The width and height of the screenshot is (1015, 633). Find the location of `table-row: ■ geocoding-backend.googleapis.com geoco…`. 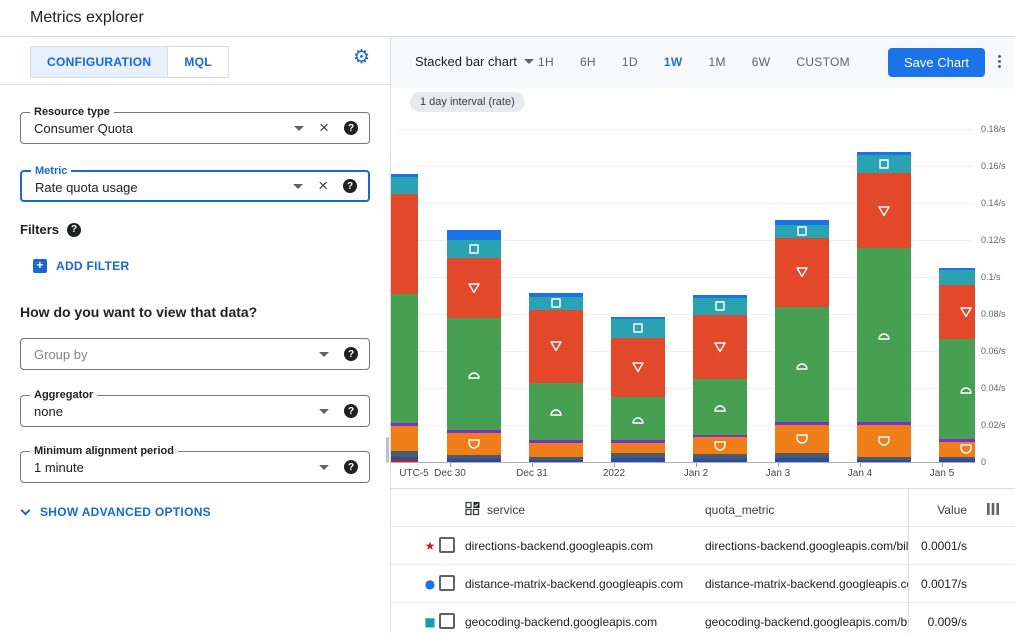

table-row: ■ geocoding-backend.googleapis.com geoco… is located at coordinates (703, 618).